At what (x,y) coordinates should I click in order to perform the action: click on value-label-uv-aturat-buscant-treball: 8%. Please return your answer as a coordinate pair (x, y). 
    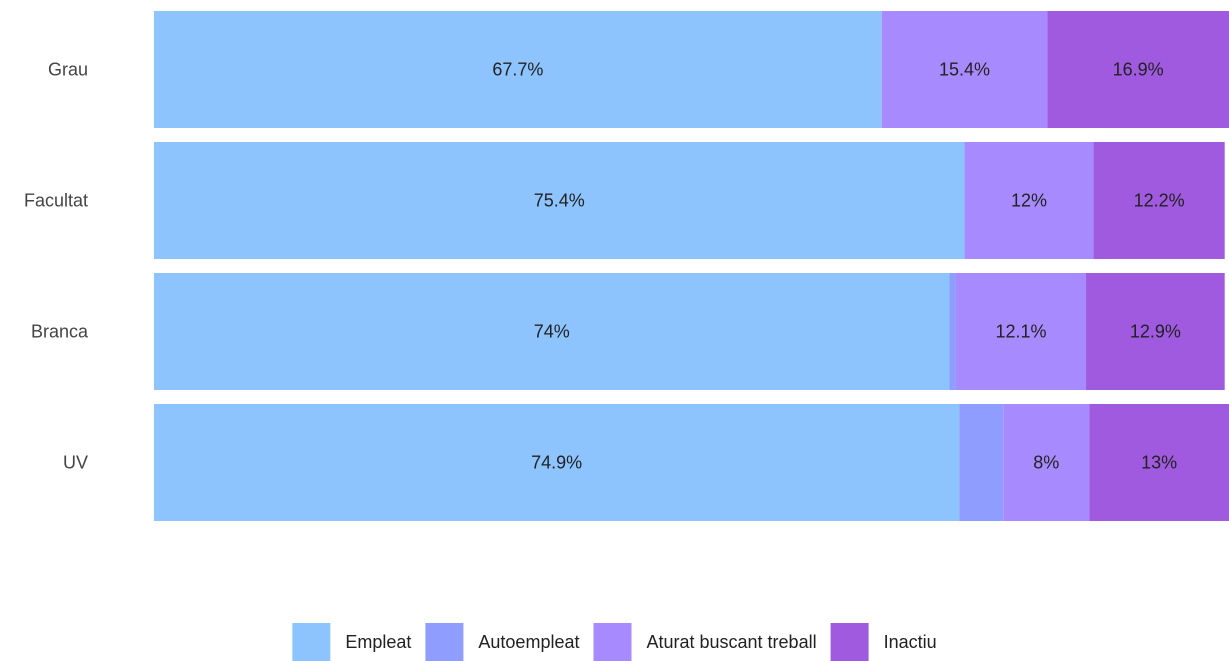
    Looking at the image, I should click on (1046, 463).